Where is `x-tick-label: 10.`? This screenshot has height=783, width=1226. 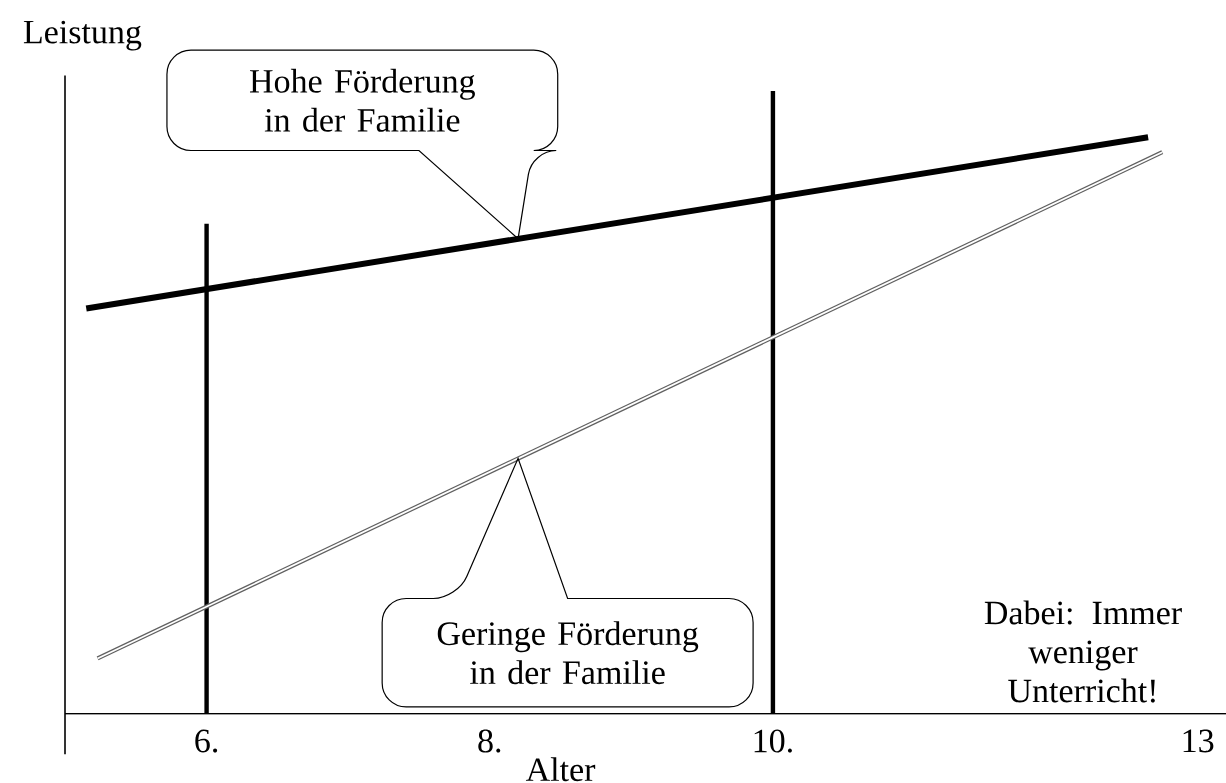 x-tick-label: 10. is located at coordinates (773, 741).